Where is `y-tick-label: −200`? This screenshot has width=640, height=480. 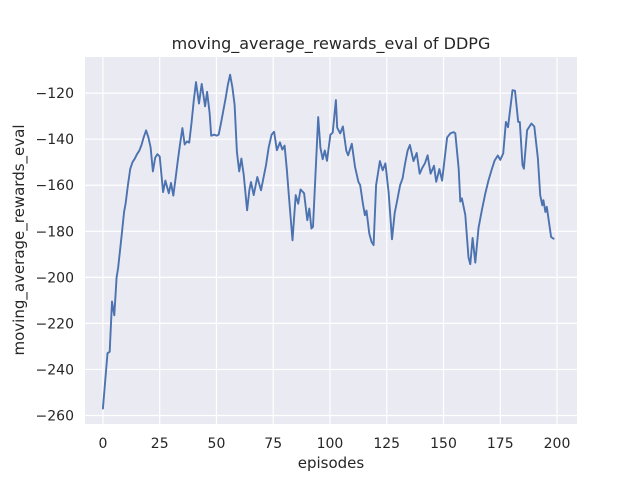
y-tick-label: −200 is located at coordinates (55, 278).